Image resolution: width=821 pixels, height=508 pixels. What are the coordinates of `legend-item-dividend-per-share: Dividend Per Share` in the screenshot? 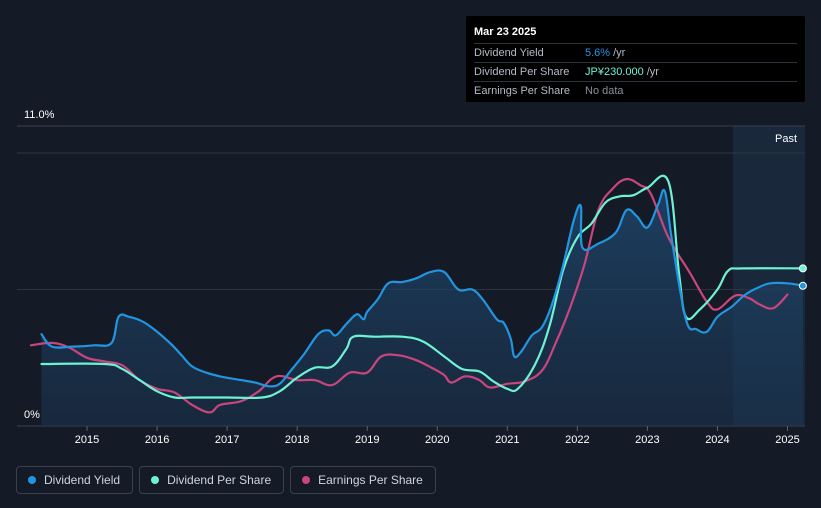 It's located at (212, 480).